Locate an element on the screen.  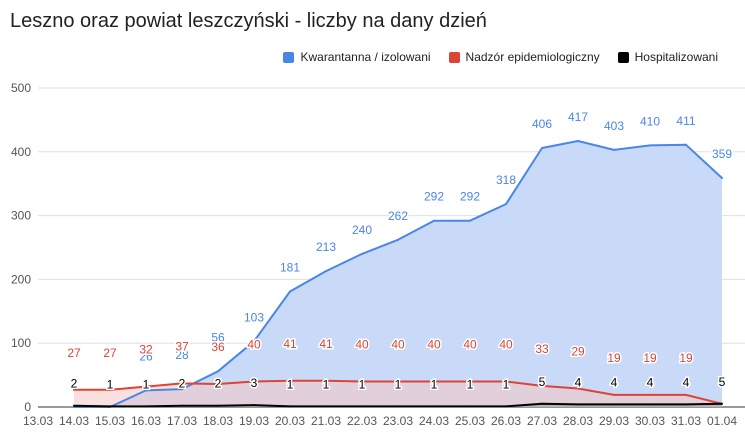
x-tick-label: 01.04 is located at coordinates (722, 421).